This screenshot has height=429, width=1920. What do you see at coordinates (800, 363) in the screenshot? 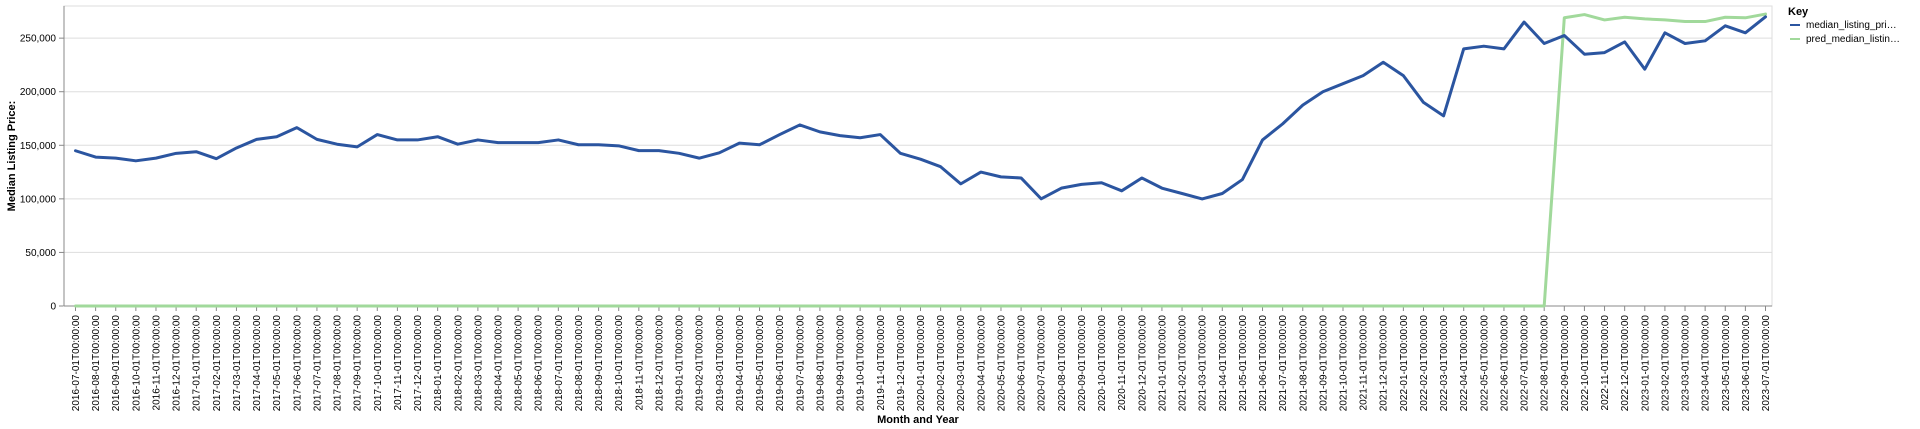
I see `x-tick-label: 2019-07-01T00:00:00` at bounding box center [800, 363].